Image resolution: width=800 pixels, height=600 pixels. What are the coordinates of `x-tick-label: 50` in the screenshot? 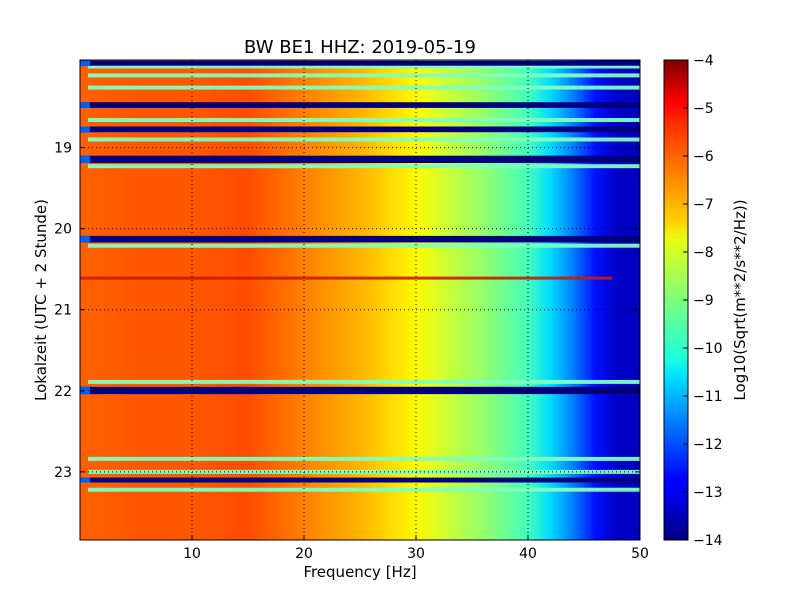 It's located at (640, 554).